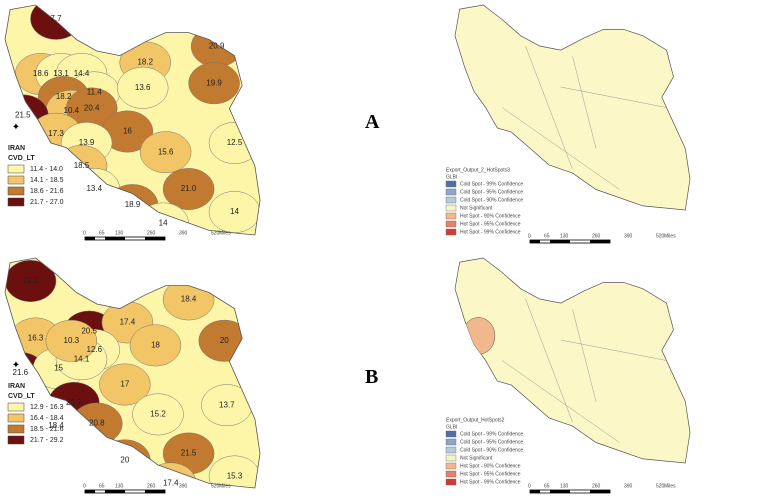 The image size is (773, 504). I want to click on province-label: 10.4, so click(72, 110).